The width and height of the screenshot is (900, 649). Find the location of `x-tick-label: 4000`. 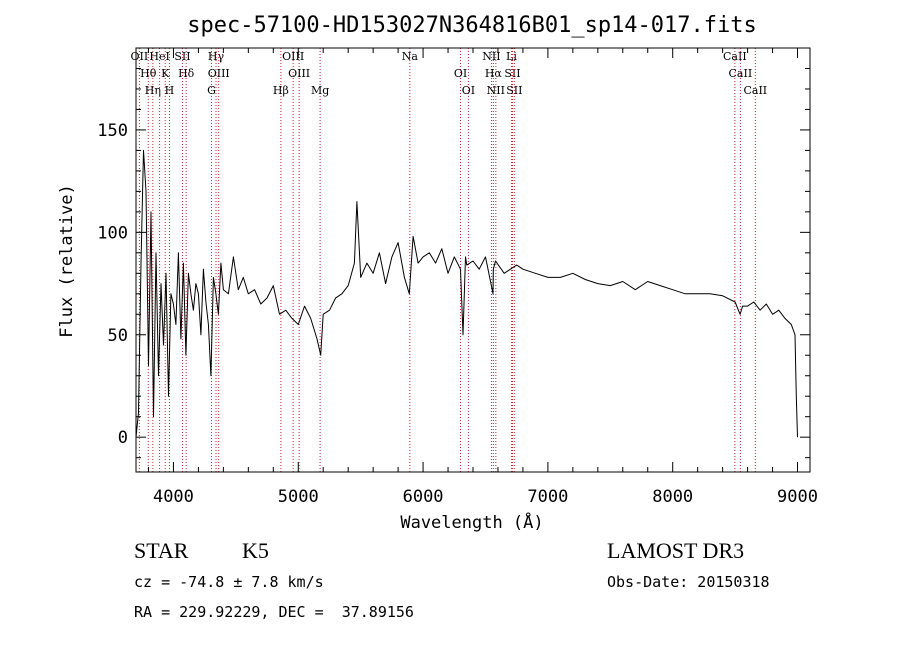

x-tick-label: 4000 is located at coordinates (173, 497).